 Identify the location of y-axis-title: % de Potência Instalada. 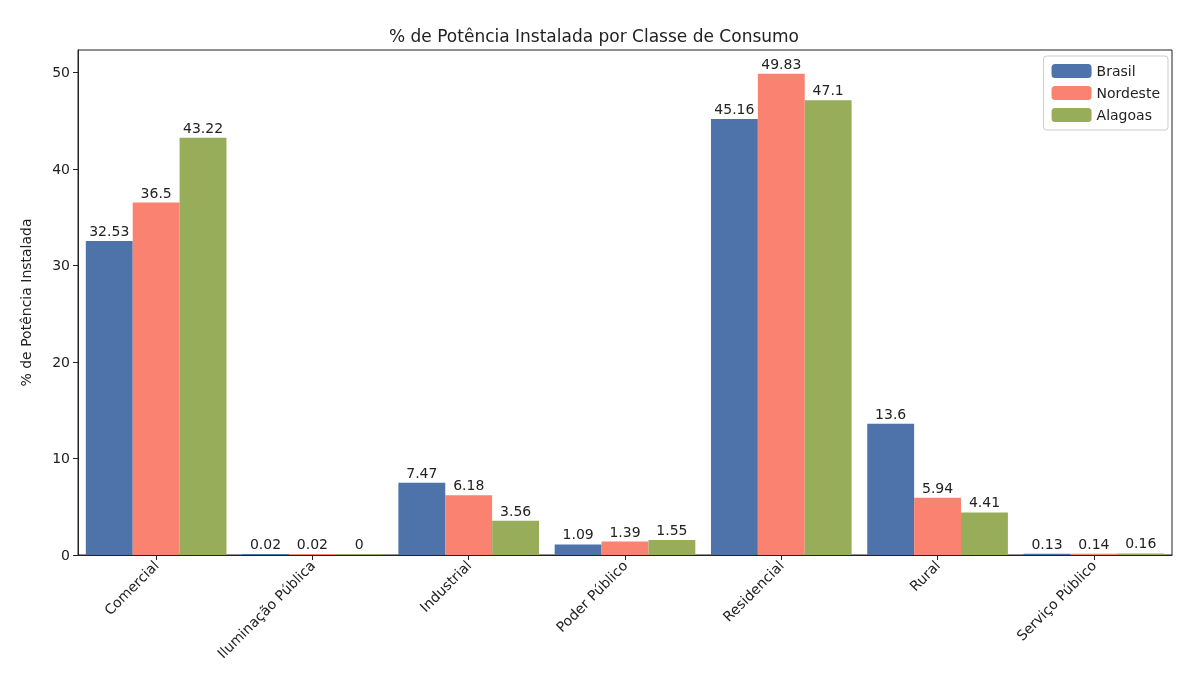
(26, 302).